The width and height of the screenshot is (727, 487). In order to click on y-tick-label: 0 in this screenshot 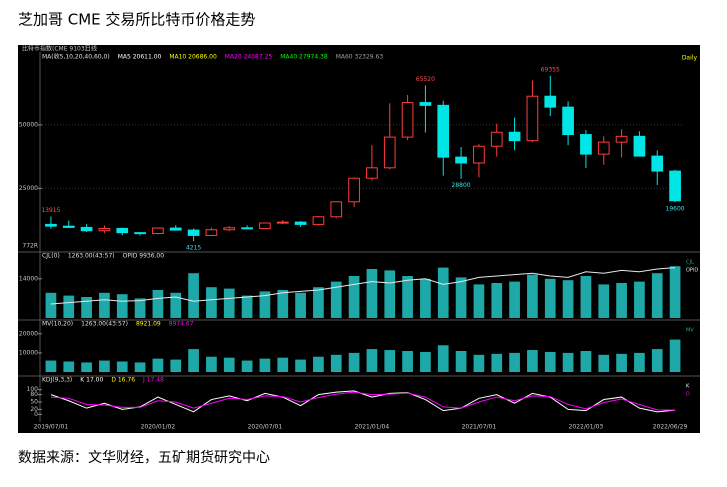, I will do `click(36, 414)`.